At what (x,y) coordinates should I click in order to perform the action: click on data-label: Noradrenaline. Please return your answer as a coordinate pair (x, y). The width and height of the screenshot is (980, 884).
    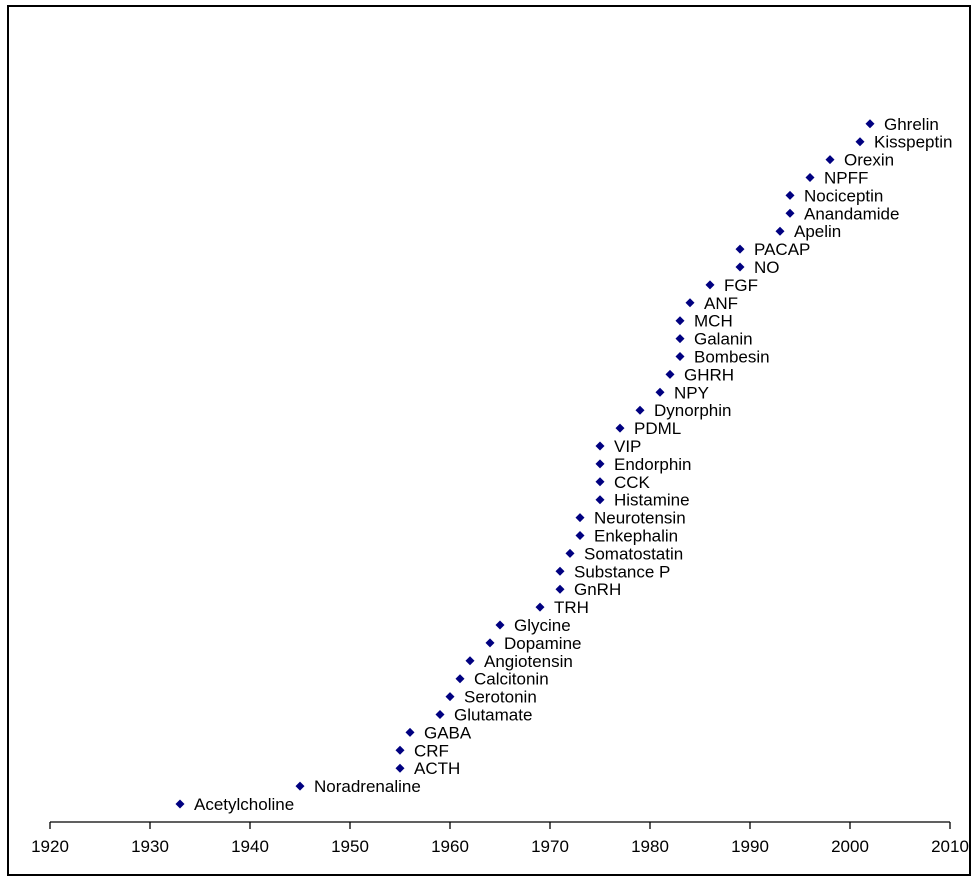
    Looking at the image, I should click on (367, 786).